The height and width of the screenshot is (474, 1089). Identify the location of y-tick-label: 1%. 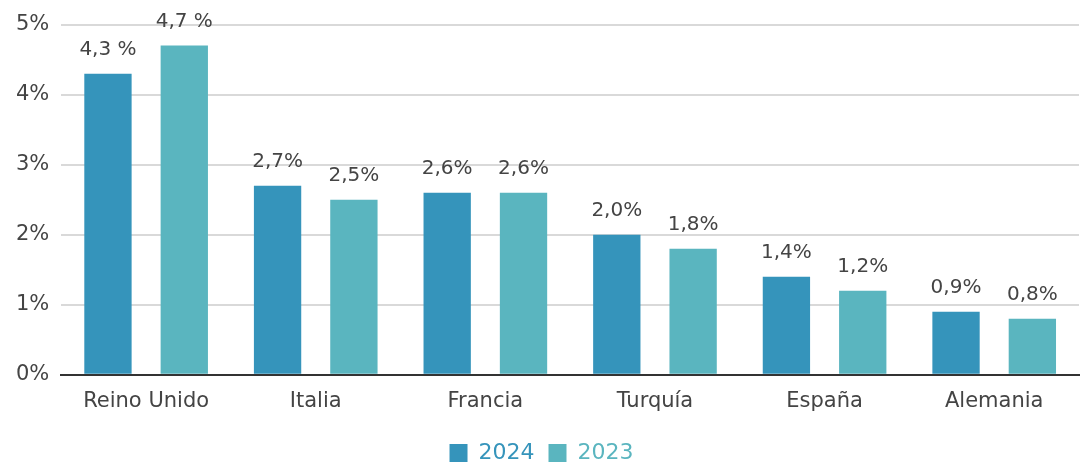
(32, 303).